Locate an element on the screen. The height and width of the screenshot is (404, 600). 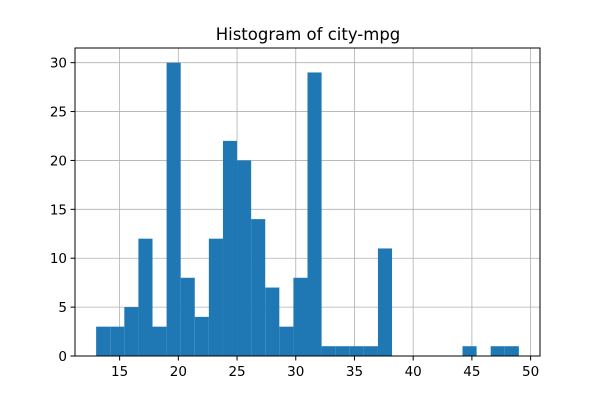
y-tick-label: 5 is located at coordinates (62, 308).